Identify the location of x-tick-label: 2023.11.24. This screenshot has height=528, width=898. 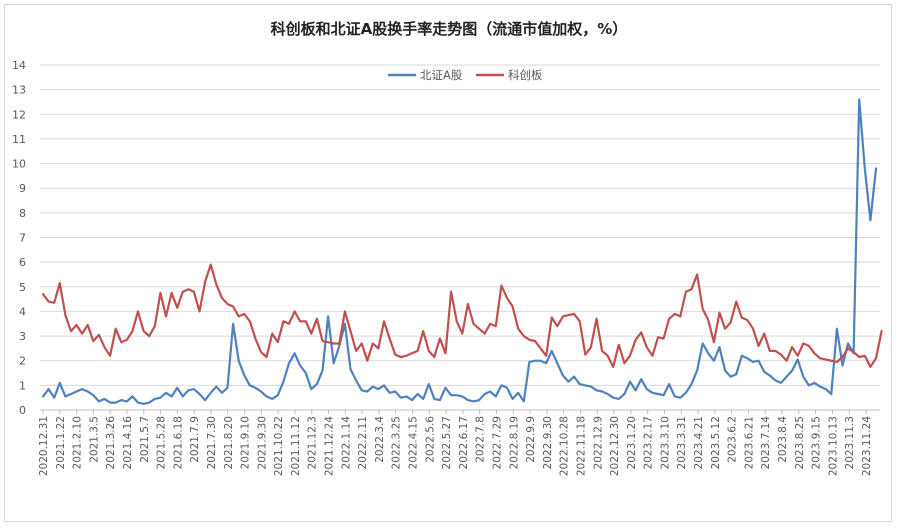
(867, 446).